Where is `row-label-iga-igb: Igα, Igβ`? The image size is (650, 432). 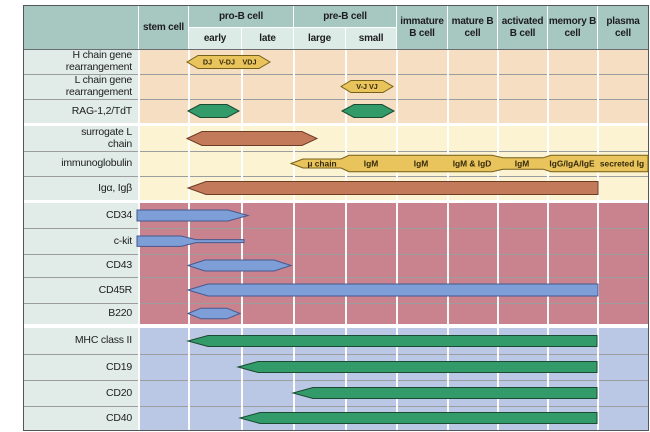 row-label-iga-igb: Igα, Igβ is located at coordinates (81, 188).